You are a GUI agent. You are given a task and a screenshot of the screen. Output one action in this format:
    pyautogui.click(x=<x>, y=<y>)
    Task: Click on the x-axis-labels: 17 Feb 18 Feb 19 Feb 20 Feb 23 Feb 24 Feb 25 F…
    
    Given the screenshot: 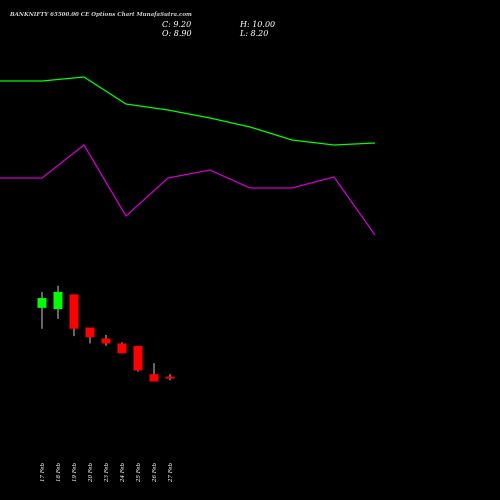 What is the action you would take?
    pyautogui.click(x=107, y=472)
    